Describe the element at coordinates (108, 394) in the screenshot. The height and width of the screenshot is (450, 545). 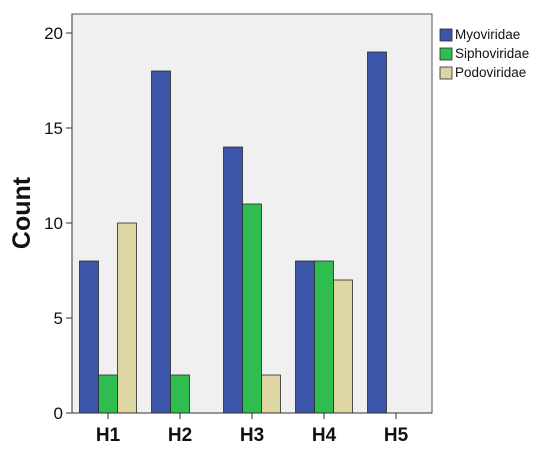
I see `bar-siphoviridae-h1` at that location.